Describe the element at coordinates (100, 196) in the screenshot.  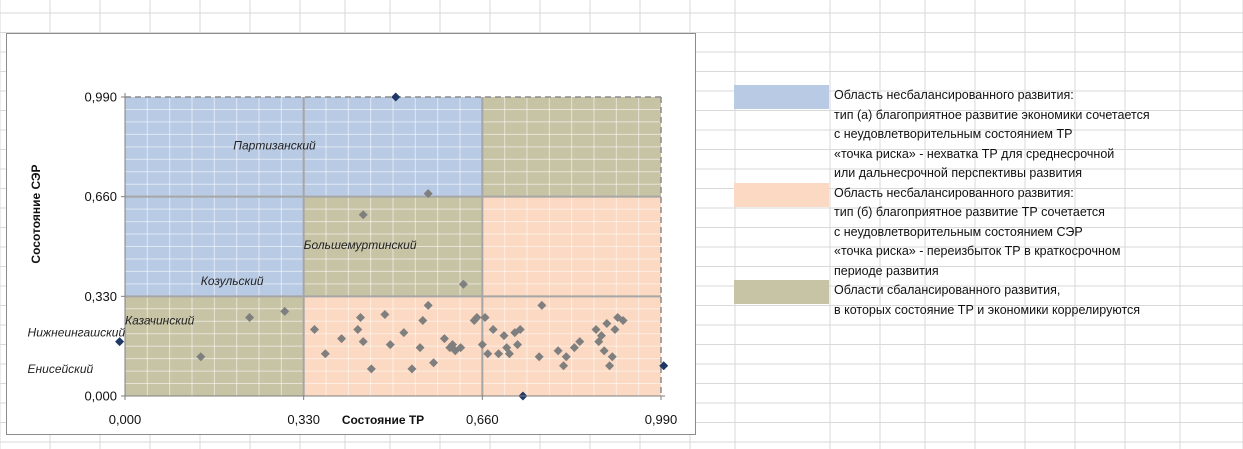
I see `y-tick-label: 0,660` at that location.